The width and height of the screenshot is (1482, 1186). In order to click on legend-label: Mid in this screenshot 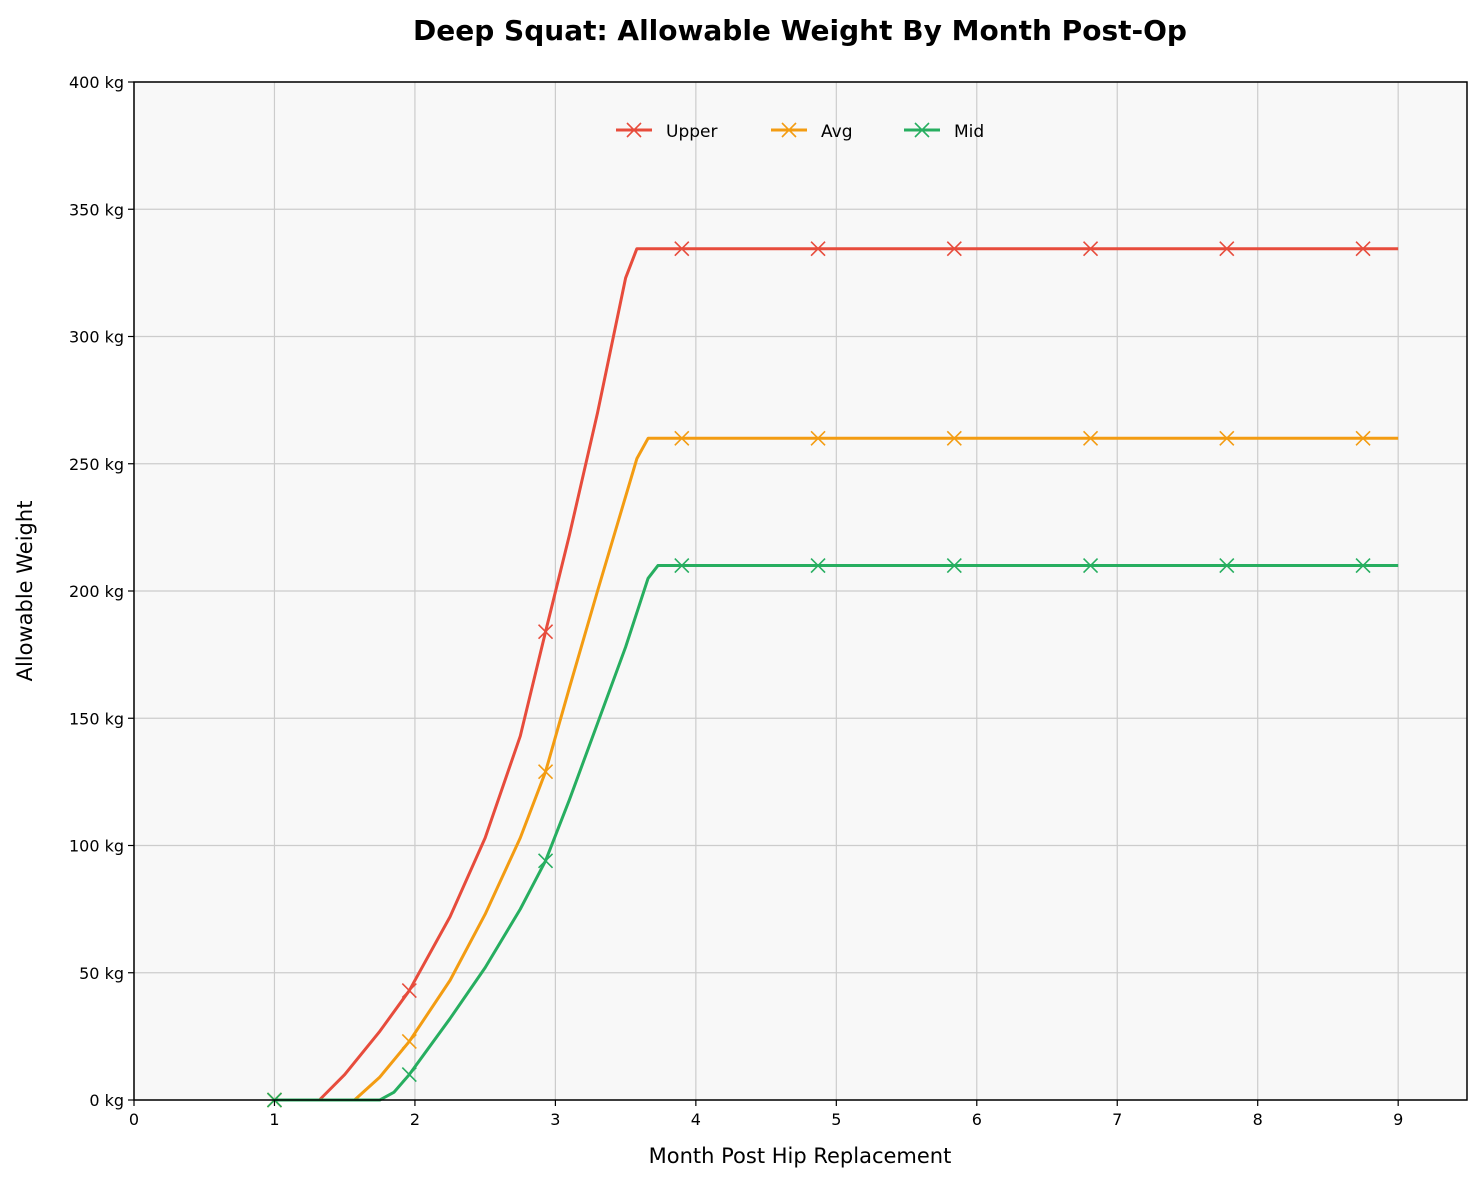, I will do `click(969, 132)`.